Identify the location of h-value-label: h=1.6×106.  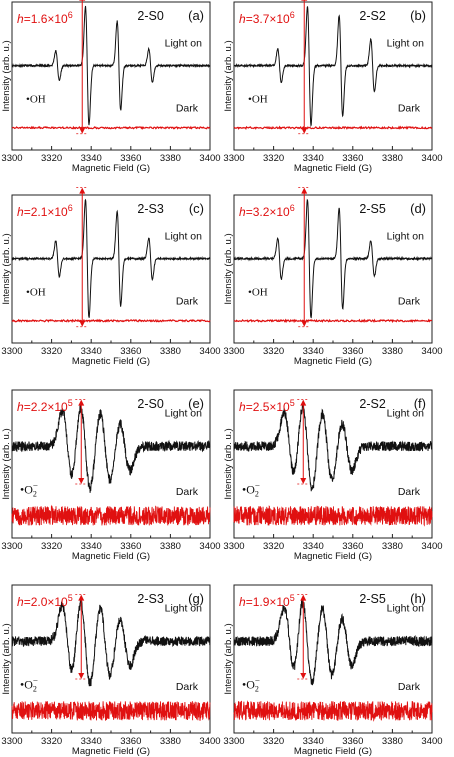
(45, 18).